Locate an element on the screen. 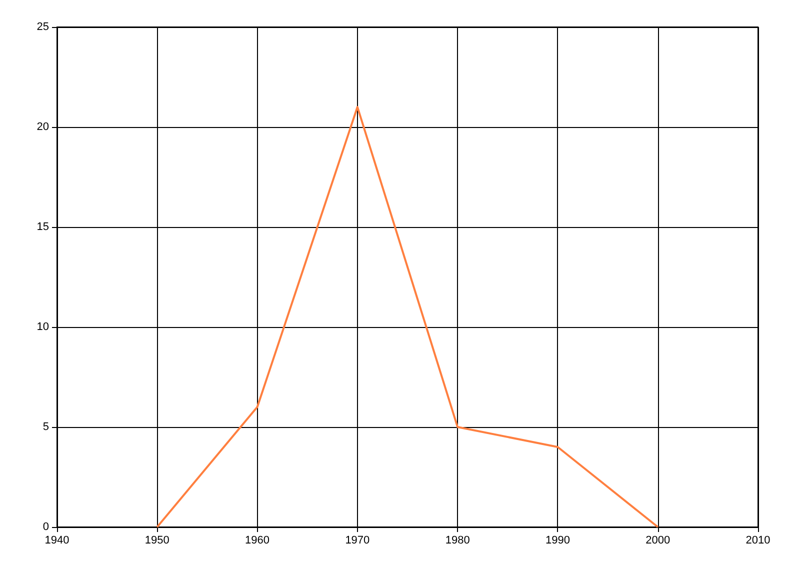 Image resolution: width=800 pixels, height=576 pixels. x-tick-label: 2000 is located at coordinates (658, 540).